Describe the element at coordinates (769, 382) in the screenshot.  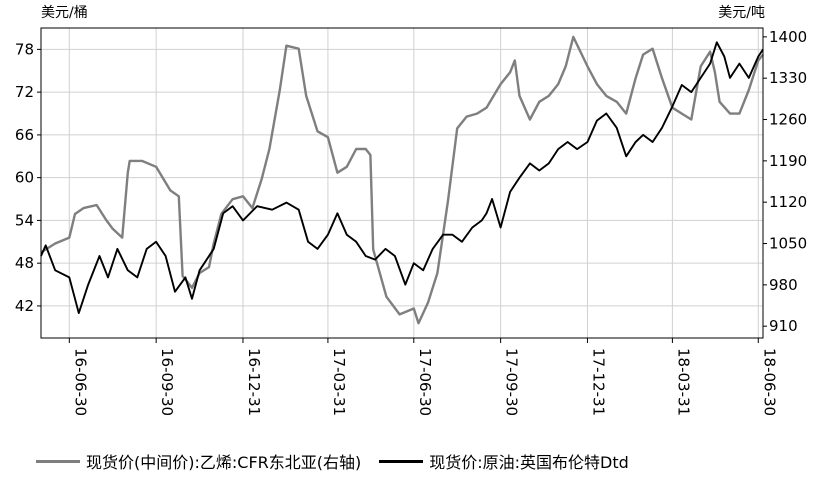
I see `x-tick-label: 18-06-30` at that location.